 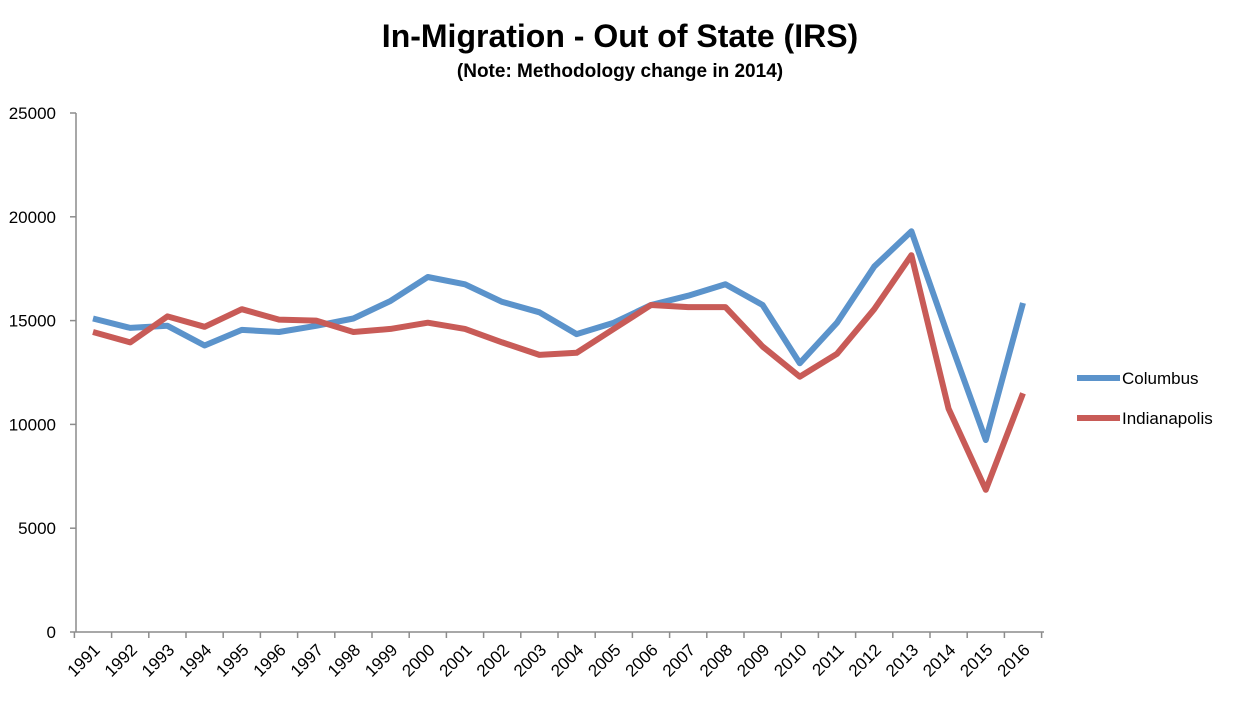 I want to click on y-tick-label: 5000, so click(x=37, y=528).